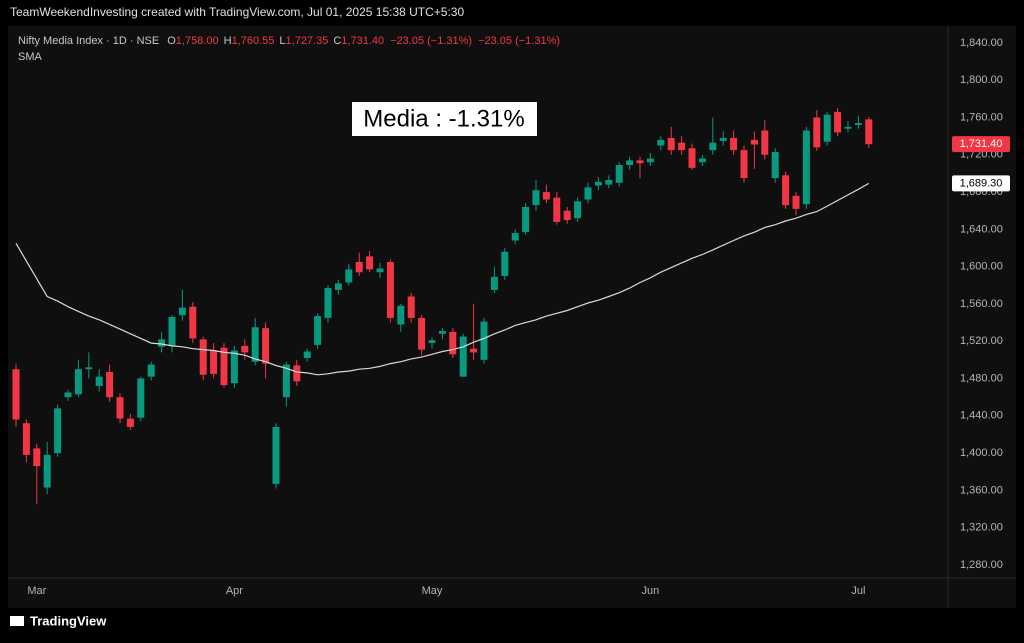 The width and height of the screenshot is (1024, 643). Describe the element at coordinates (981, 80) in the screenshot. I see `y-tick-label: 1,800.00` at that location.